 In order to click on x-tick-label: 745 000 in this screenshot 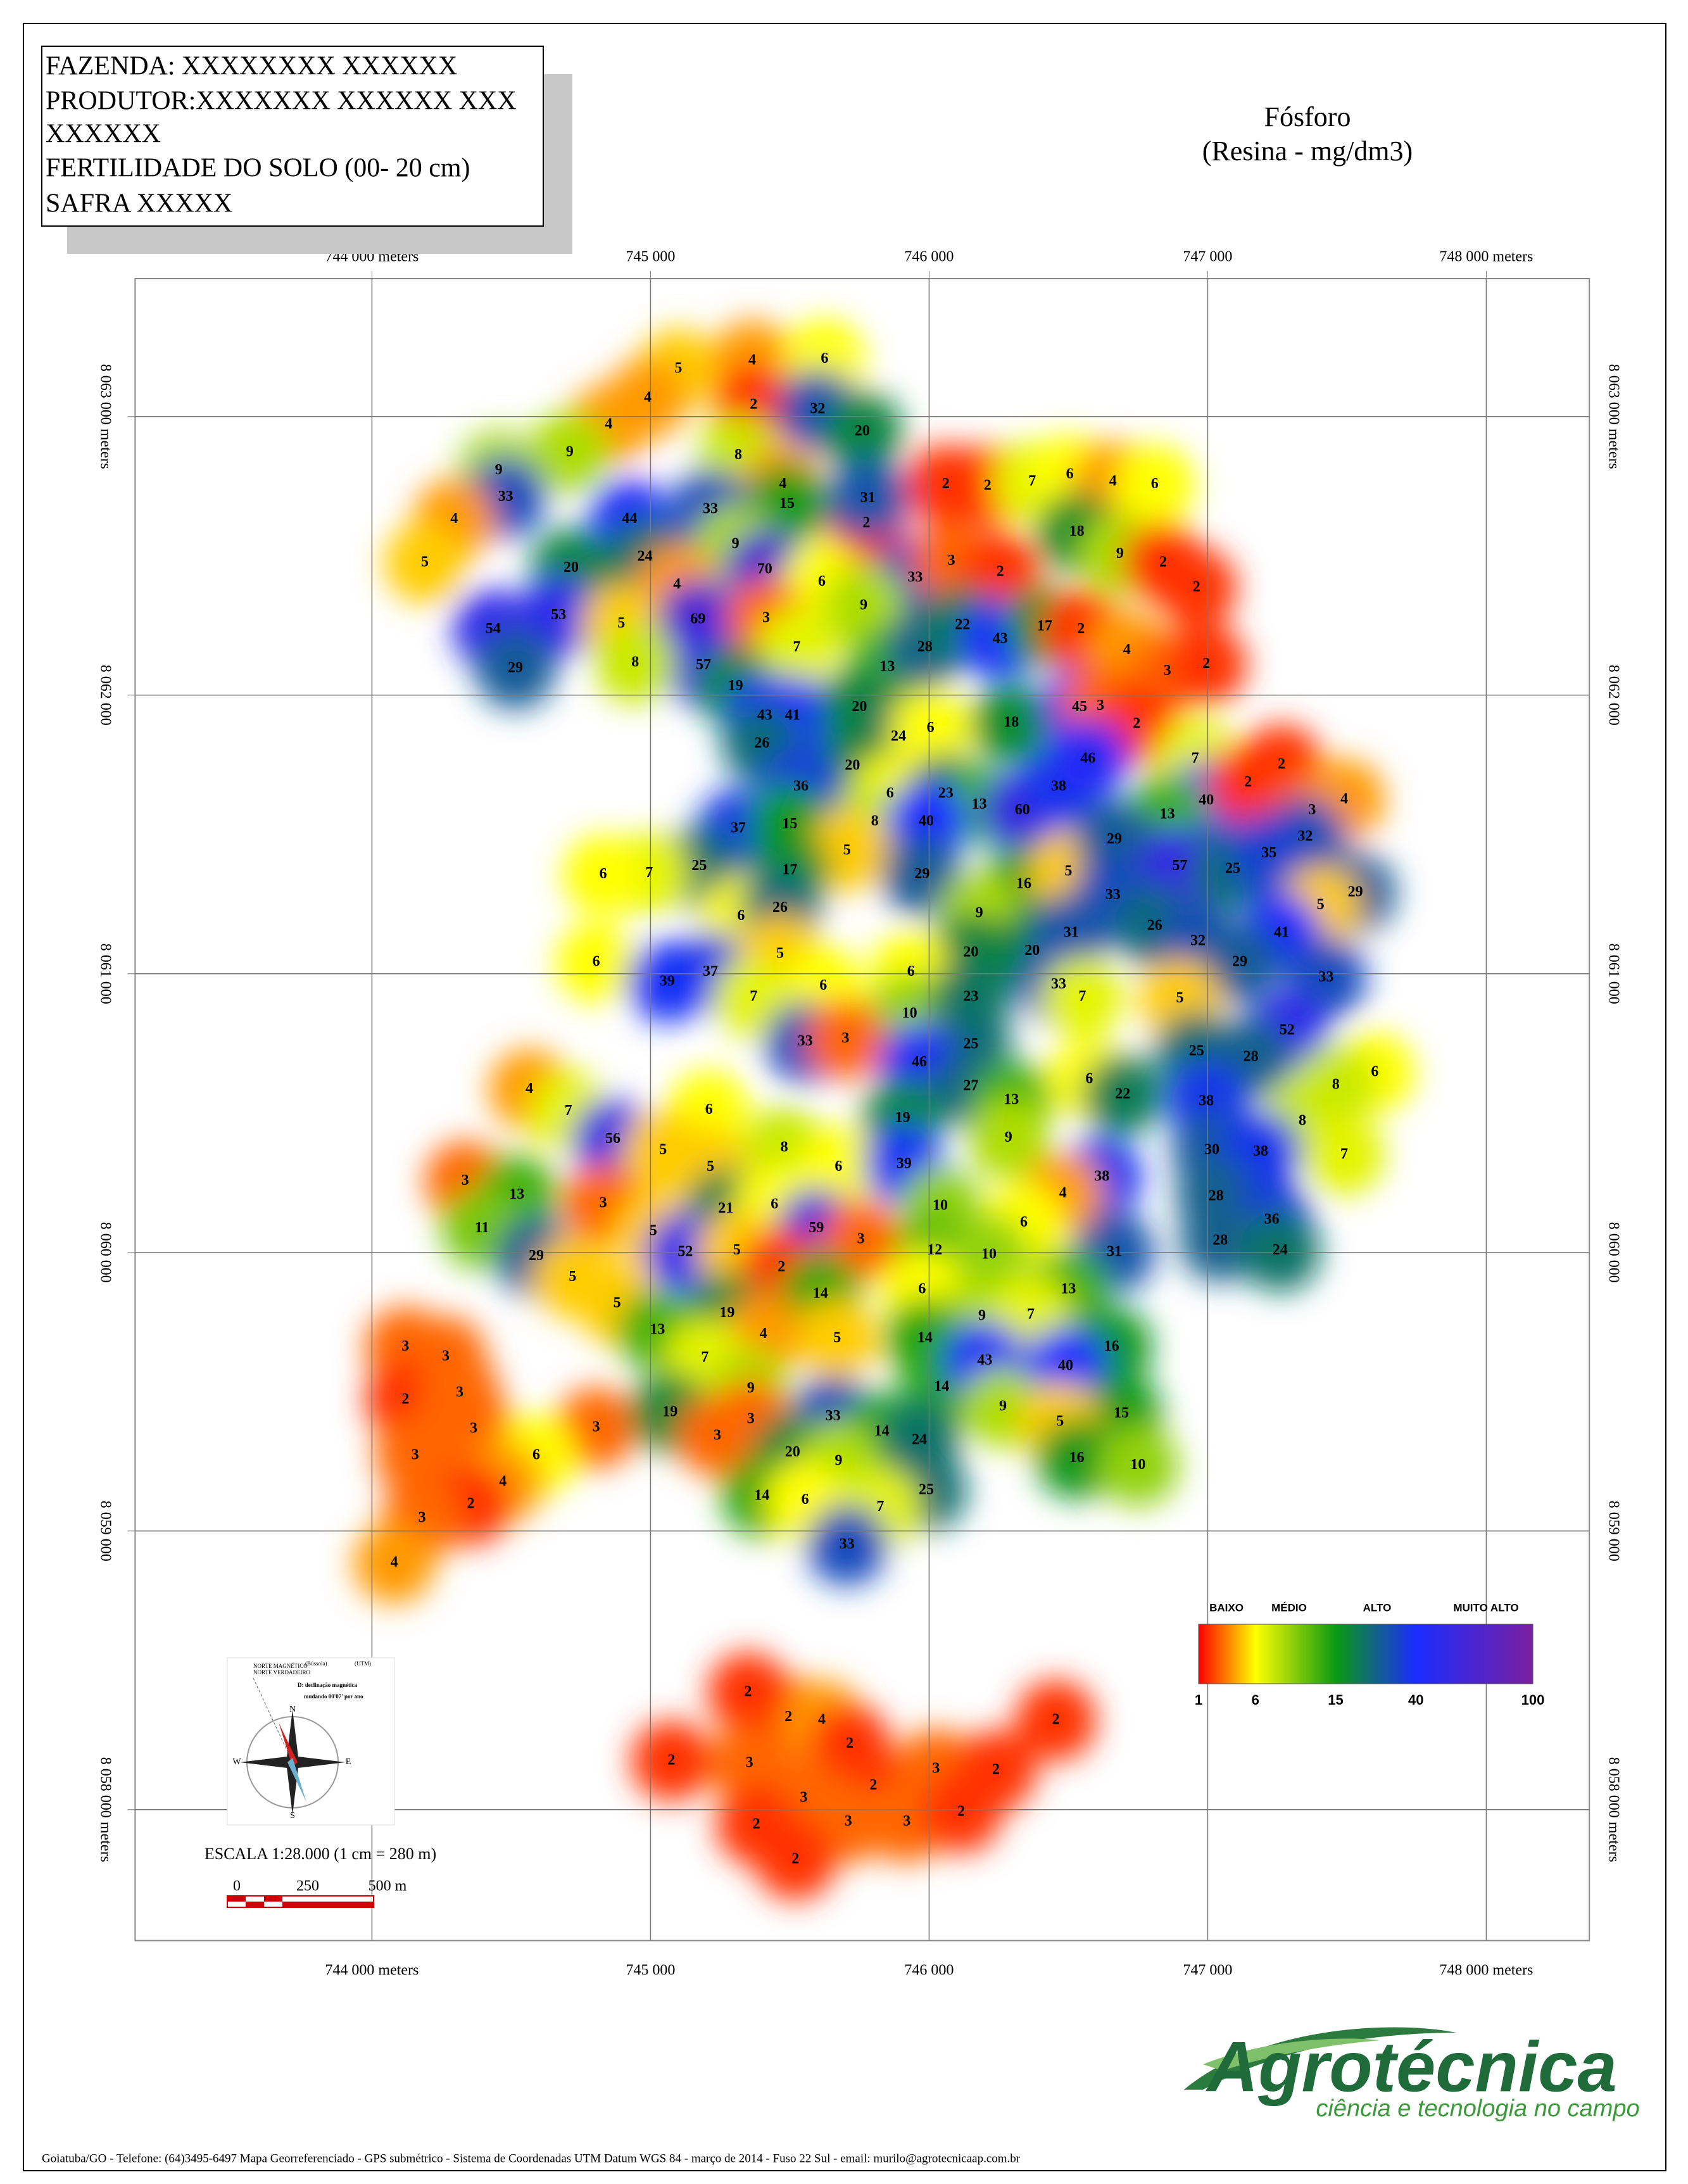, I will do `click(650, 257)`.